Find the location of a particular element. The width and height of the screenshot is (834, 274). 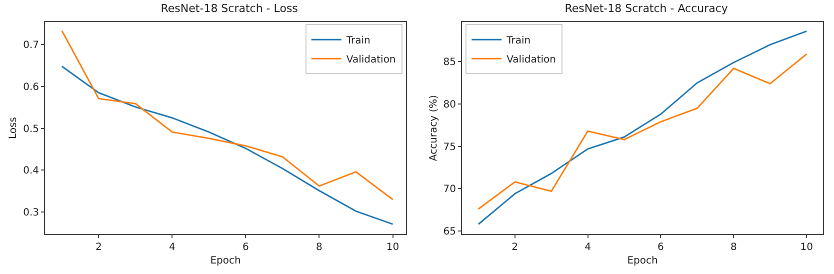

y-tick-label: 80 is located at coordinates (449, 104).